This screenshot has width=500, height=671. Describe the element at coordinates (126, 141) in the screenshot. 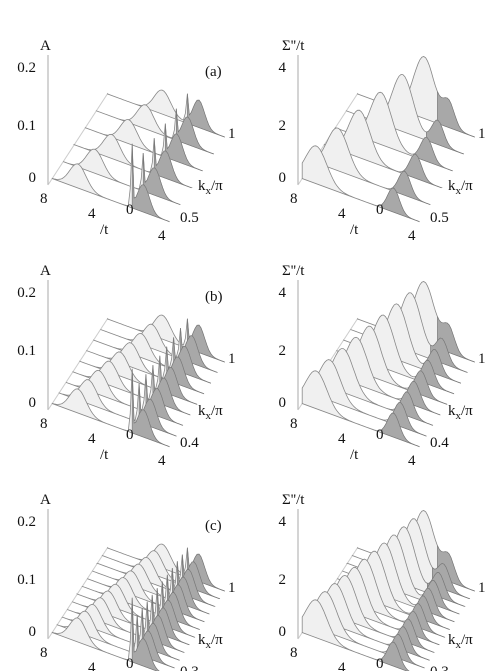

I see `panel: A0.2 0.1 0 (a) 8 4 0 4/t 1 0.5 kx/π` at that location.